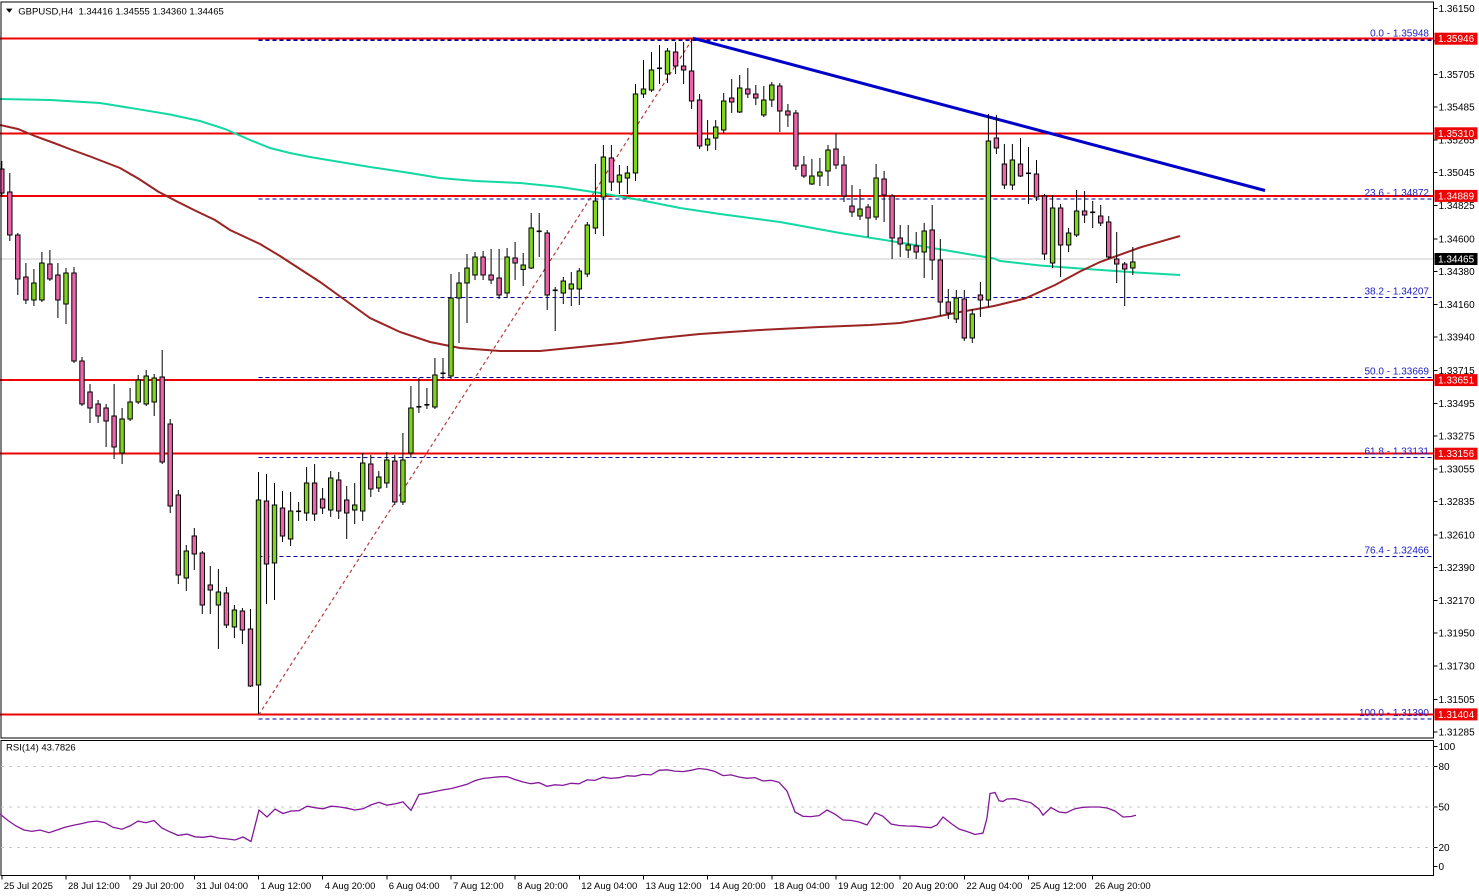 The height and width of the screenshot is (896, 1479). I want to click on svg-text: 1.34380, so click(1457, 272).